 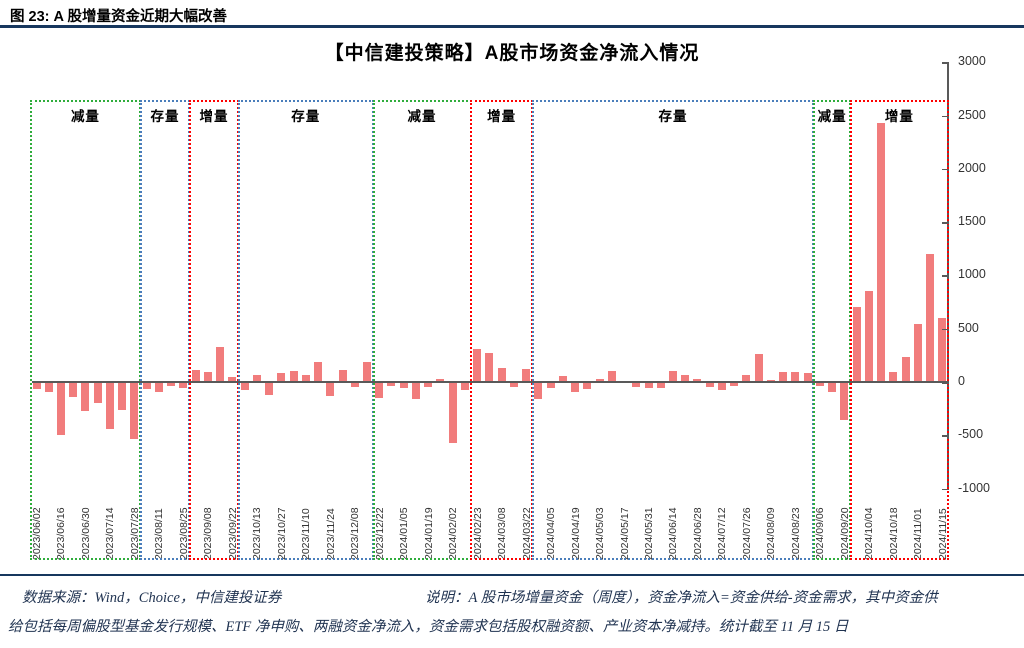 I want to click on y-tick-label: 3000, so click(x=972, y=61).